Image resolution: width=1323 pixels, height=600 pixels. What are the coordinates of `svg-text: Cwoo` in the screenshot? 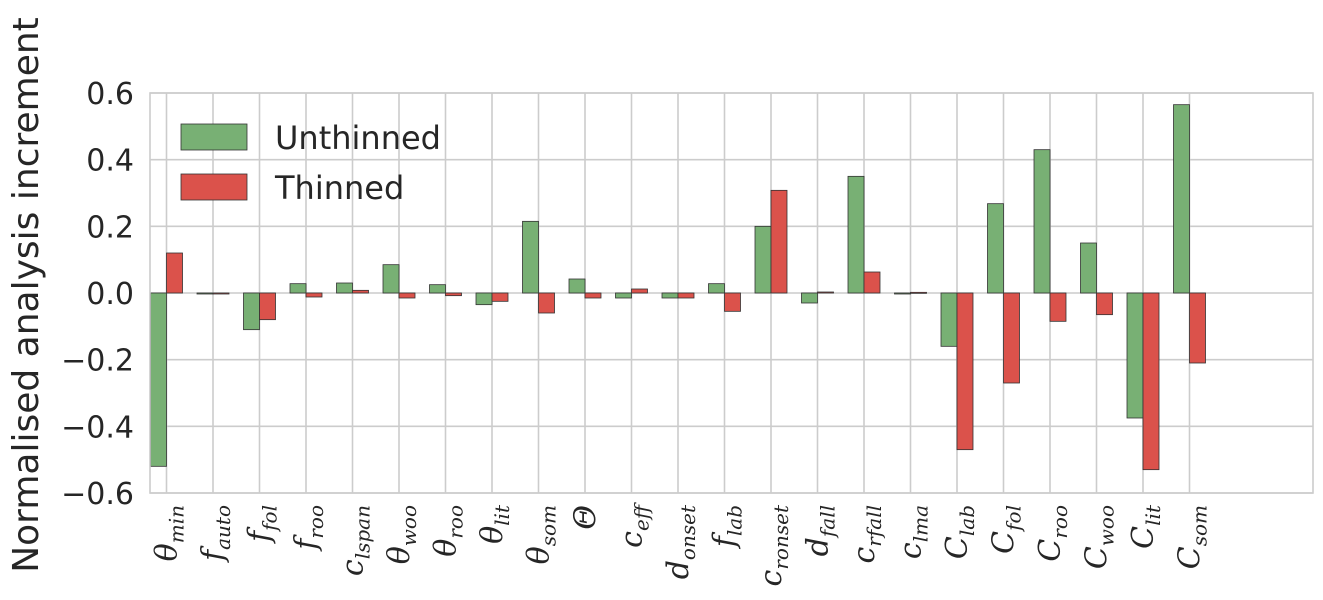 It's located at (1099, 537).